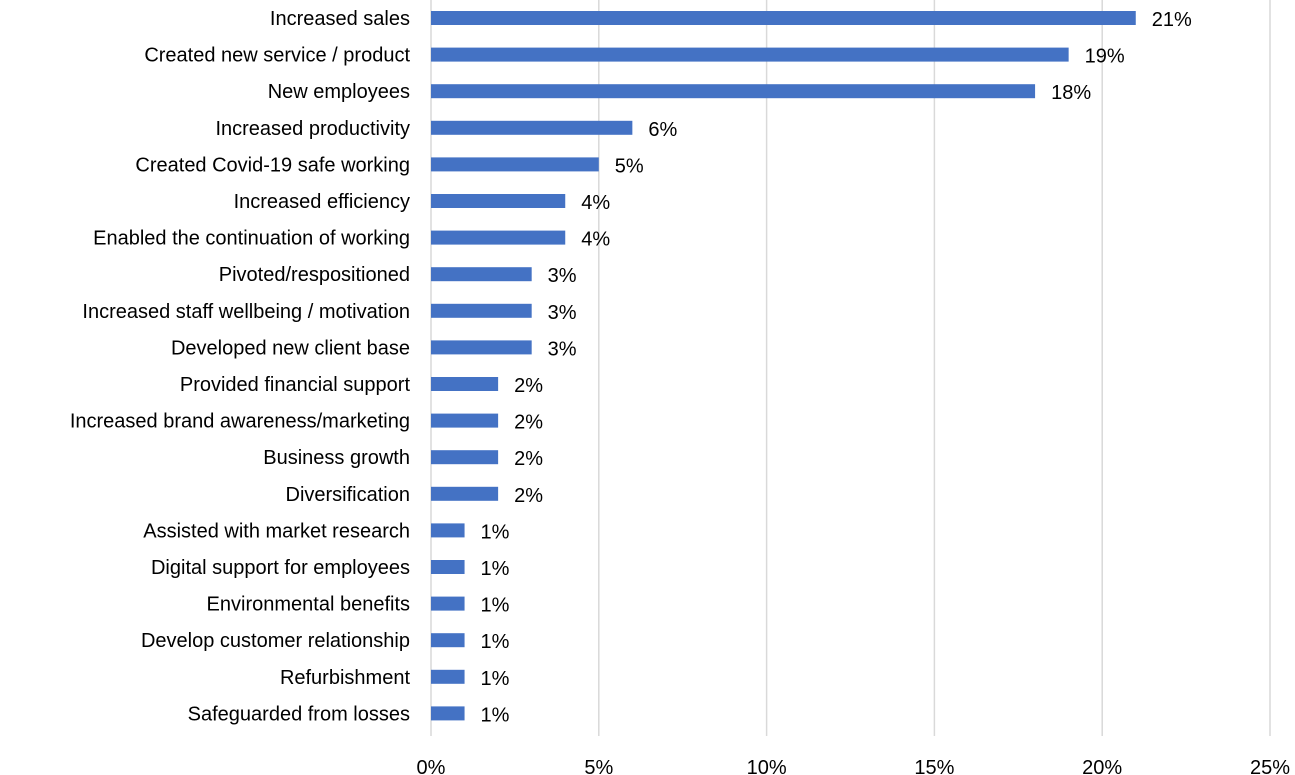 This screenshot has width=1295, height=775. Describe the element at coordinates (312, 129) in the screenshot. I see `category-label: Increased productivity` at that location.